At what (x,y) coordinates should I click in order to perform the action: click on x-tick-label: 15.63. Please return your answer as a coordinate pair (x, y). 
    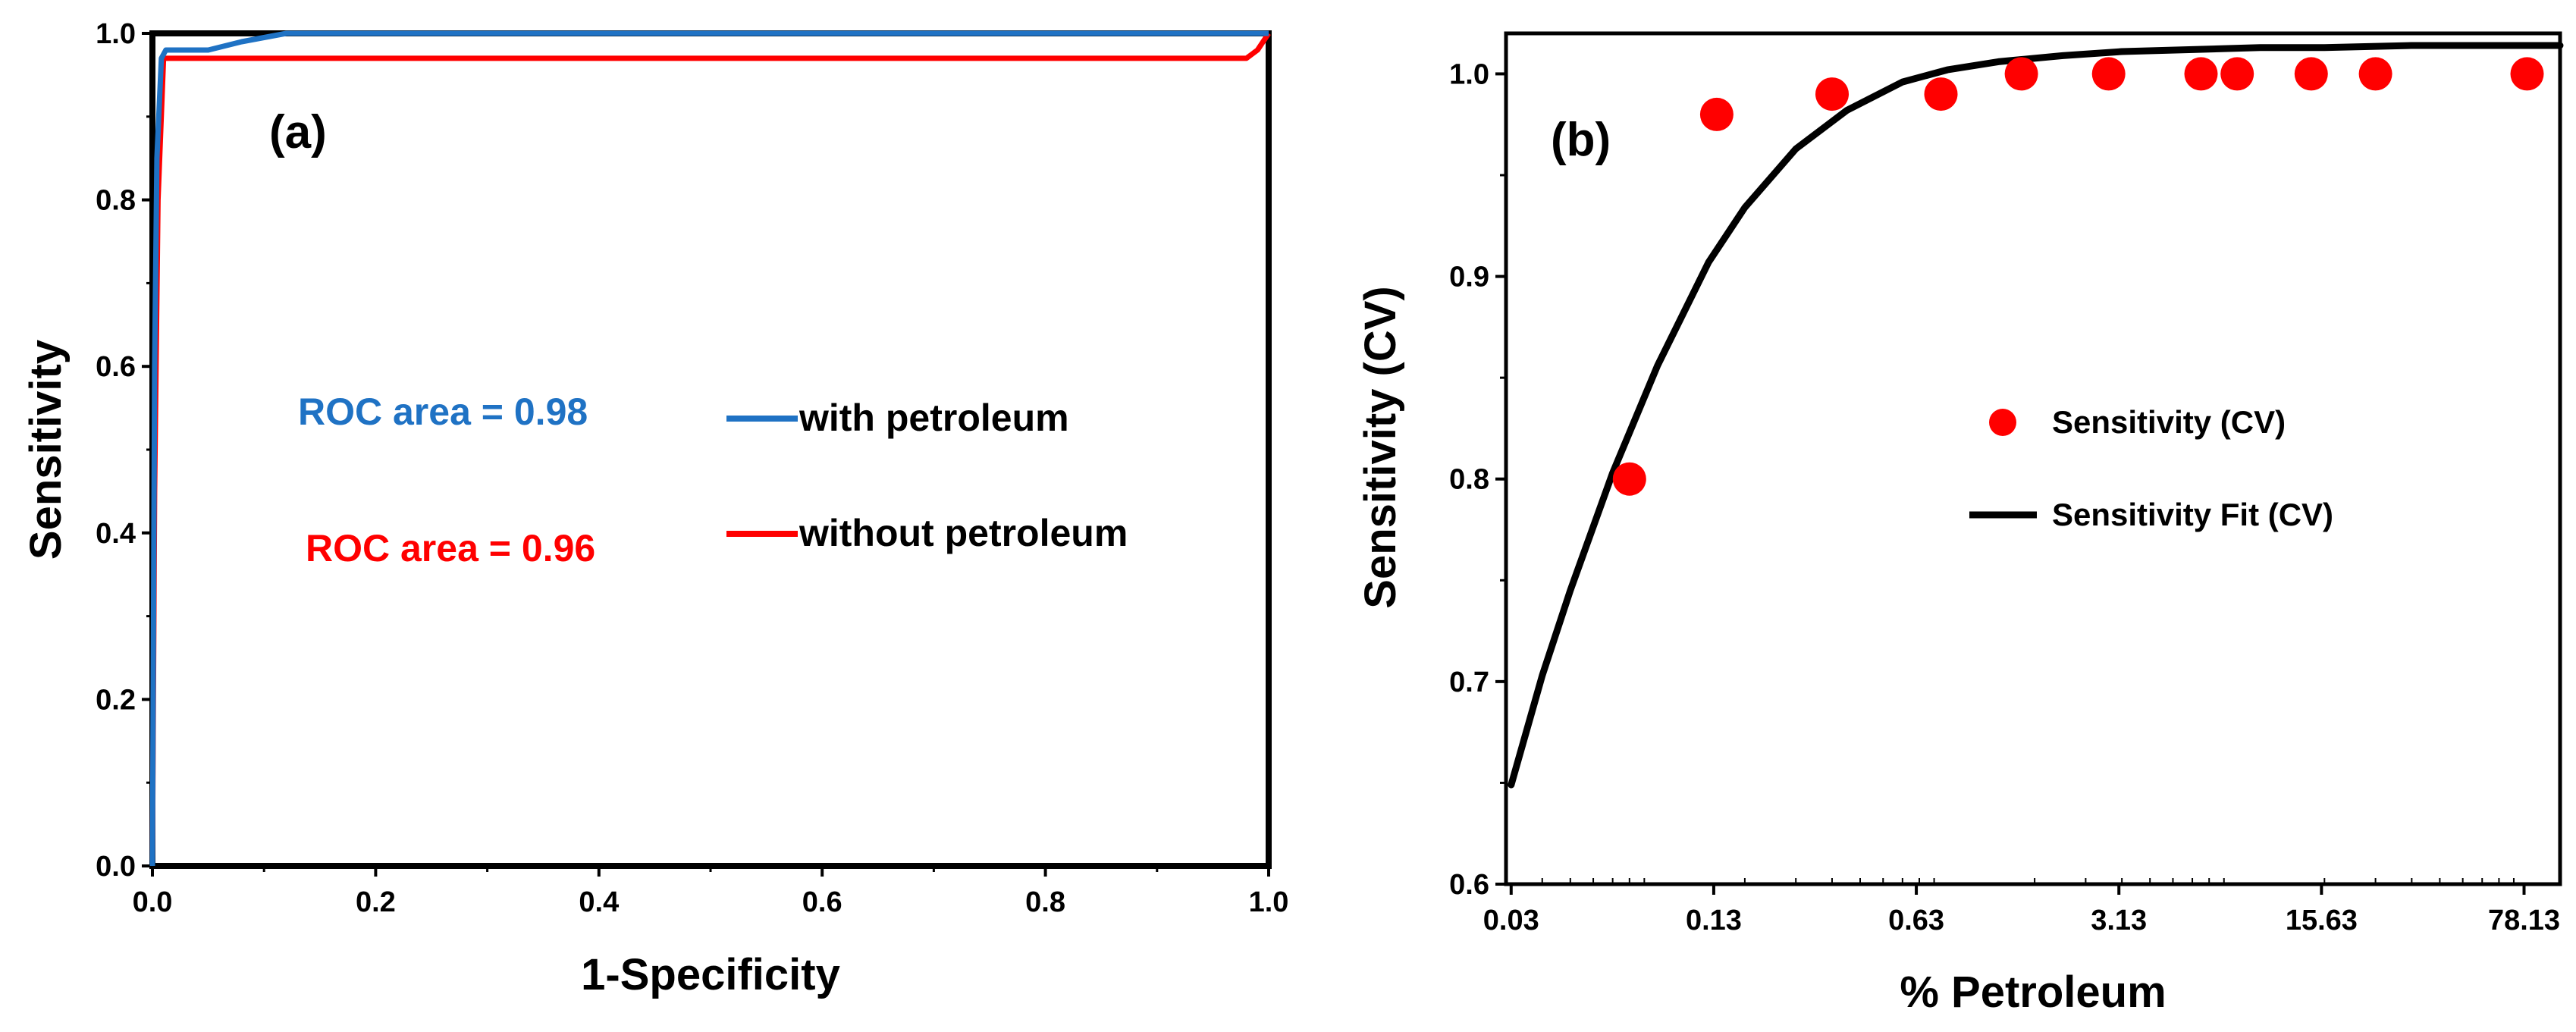
    Looking at the image, I should click on (2322, 920).